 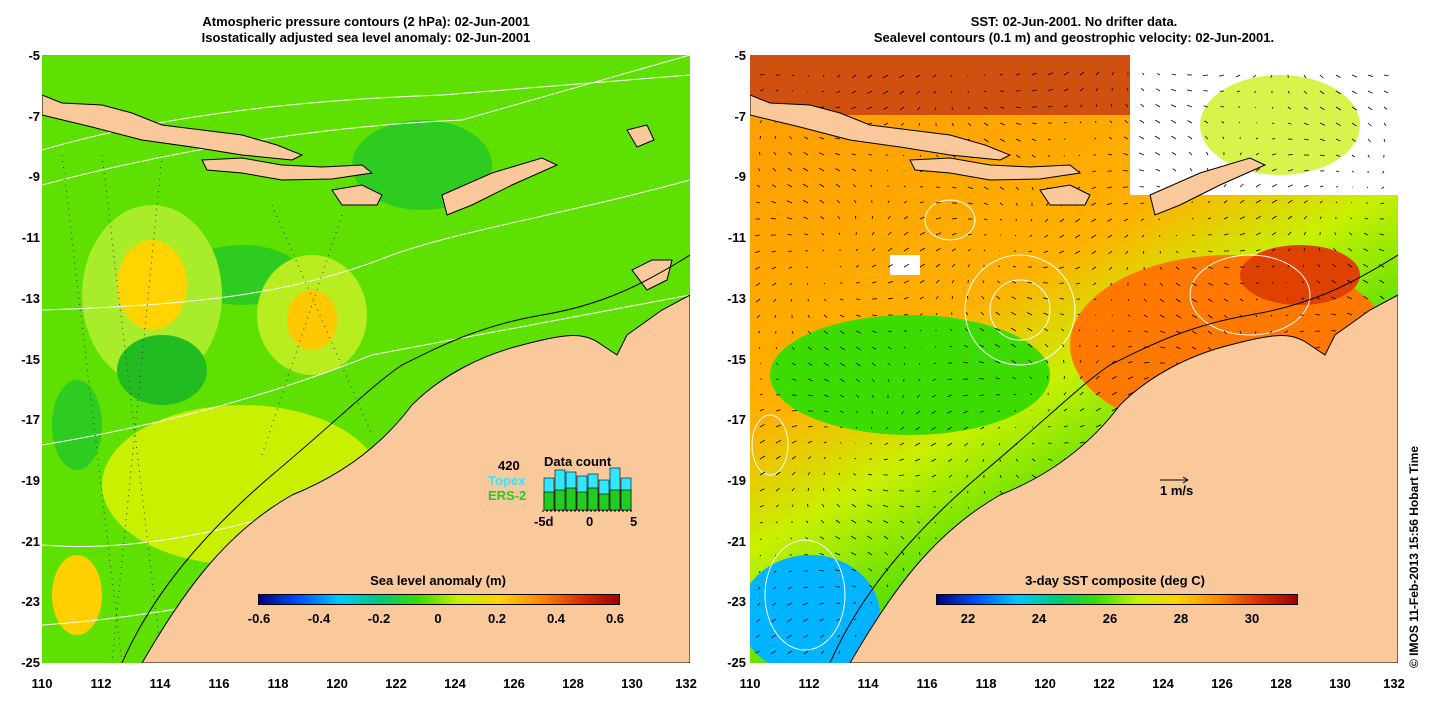 What do you see at coordinates (1340, 683) in the screenshot?
I see `right-x-tick: 130` at bounding box center [1340, 683].